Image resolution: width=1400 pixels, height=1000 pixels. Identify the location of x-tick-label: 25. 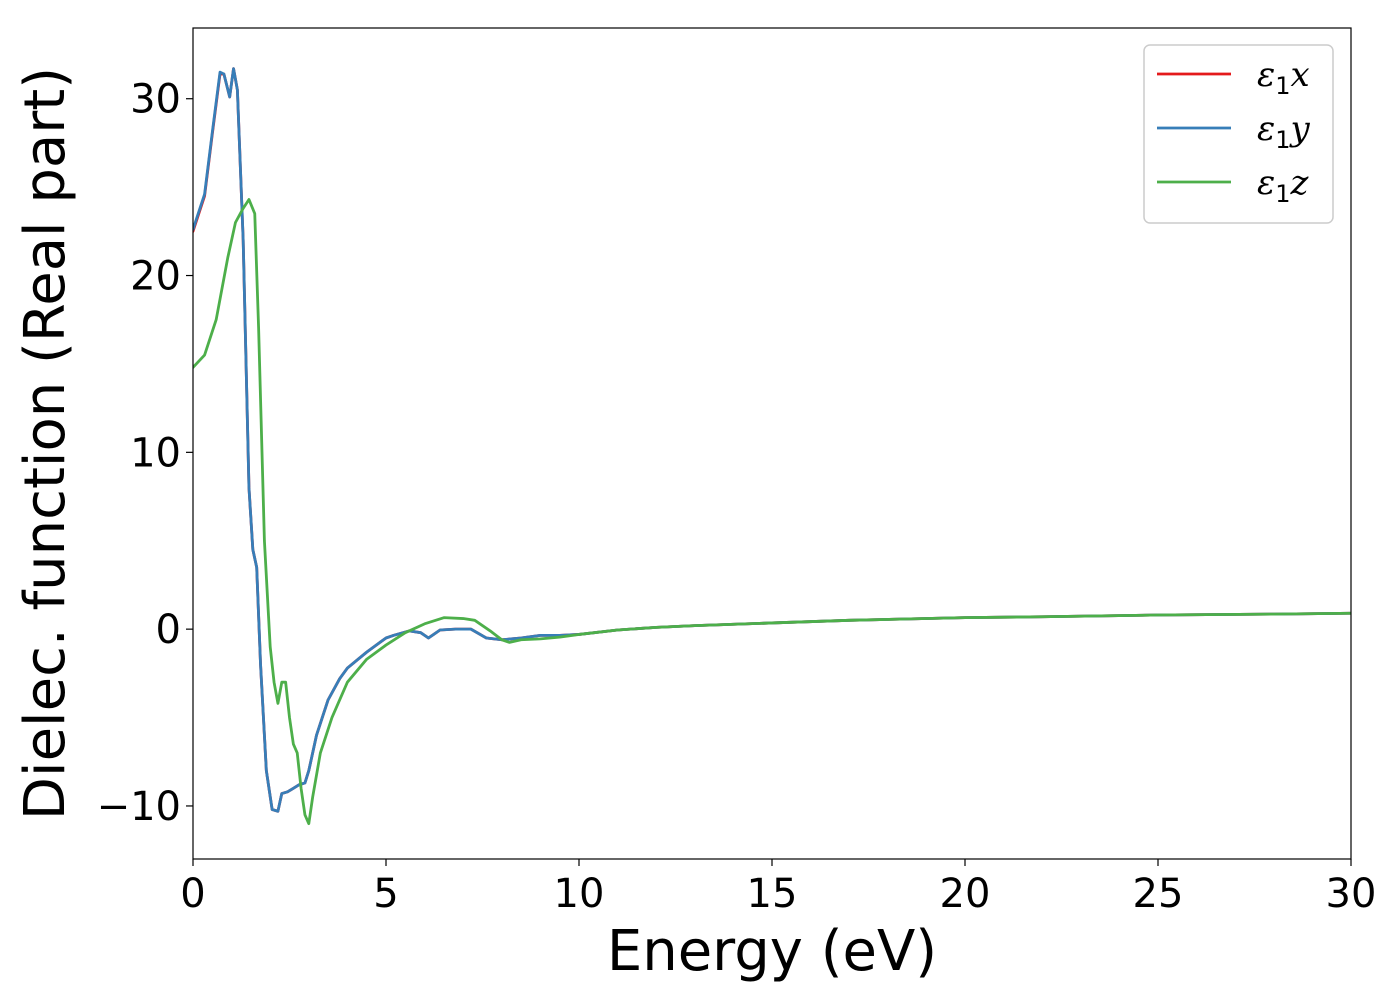
(1158, 894).